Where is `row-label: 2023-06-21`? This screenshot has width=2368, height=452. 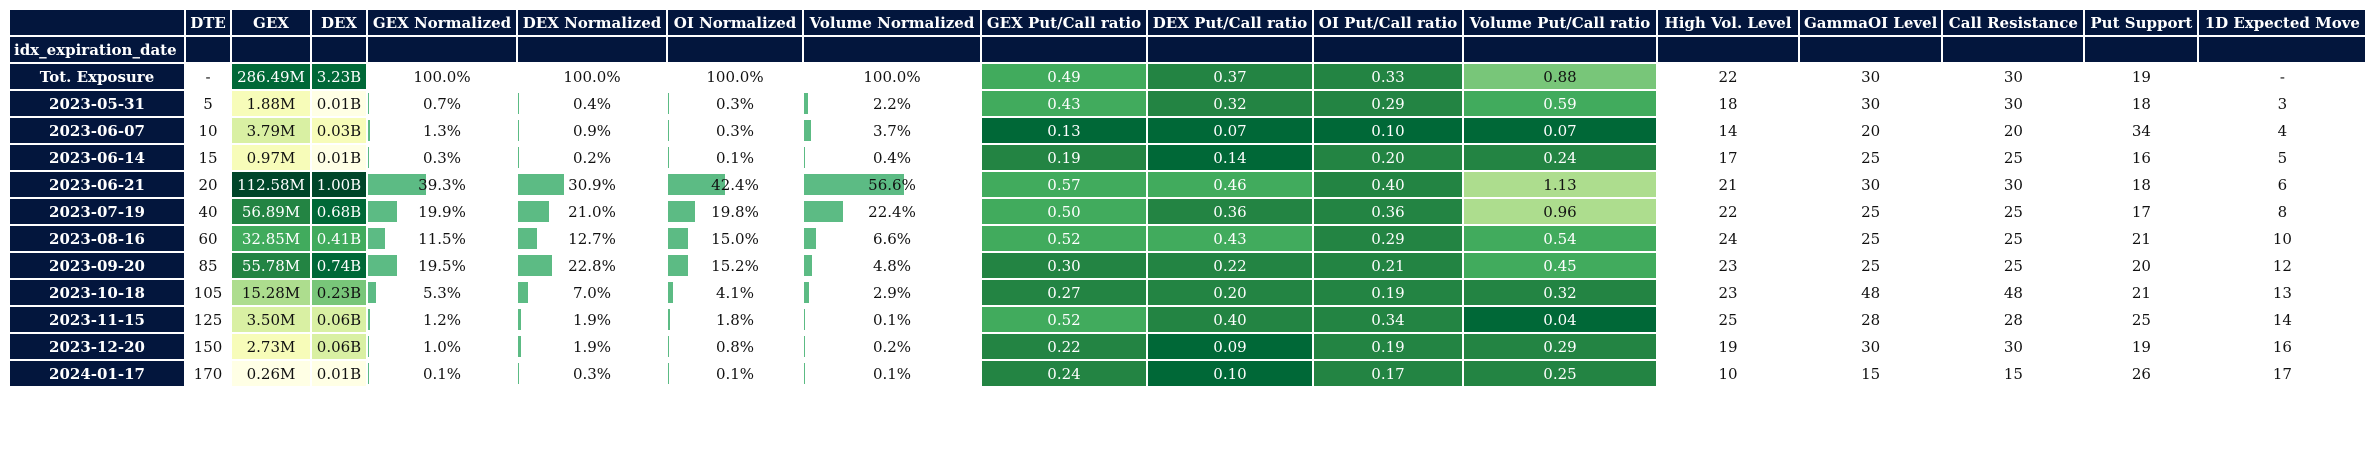 row-label: 2023-06-21 is located at coordinates (97, 184).